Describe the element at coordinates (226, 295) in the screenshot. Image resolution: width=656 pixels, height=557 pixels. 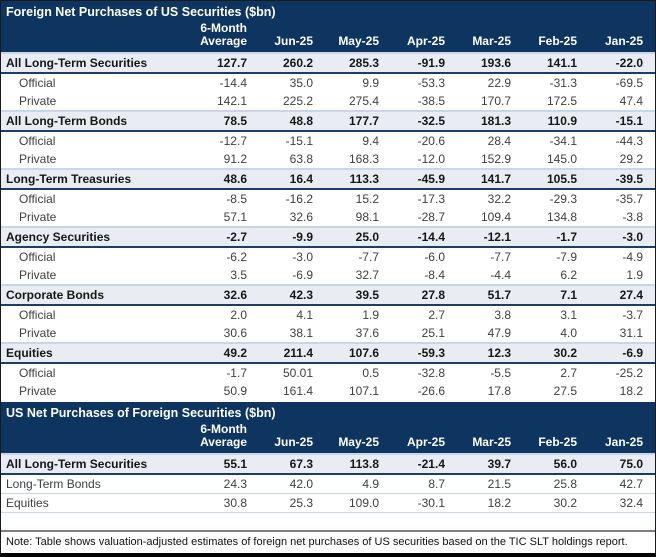
I see `value-cell: 32.6` at that location.